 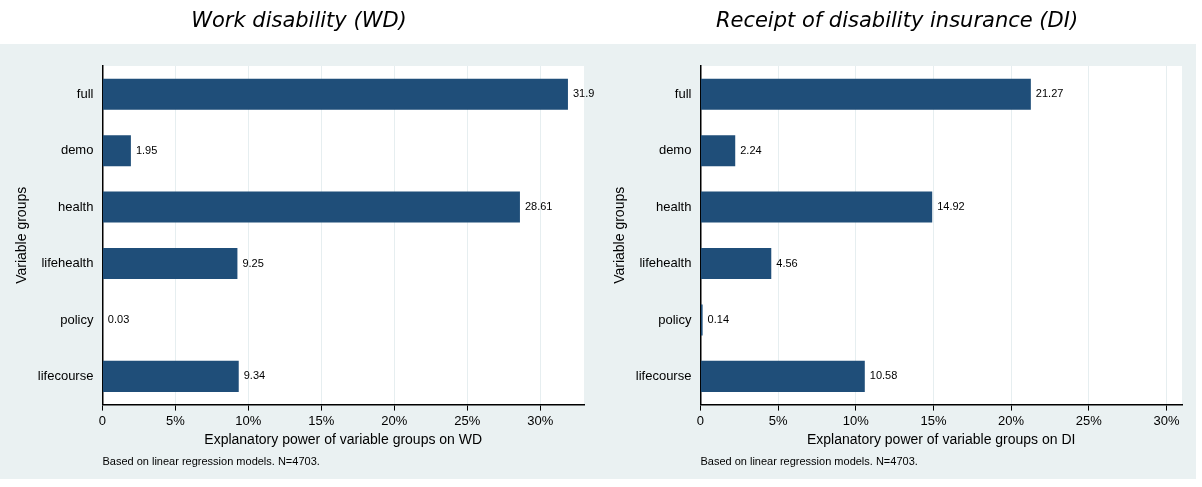 What do you see at coordinates (951, 206) in the screenshot?
I see `data-label: 14.92` at bounding box center [951, 206].